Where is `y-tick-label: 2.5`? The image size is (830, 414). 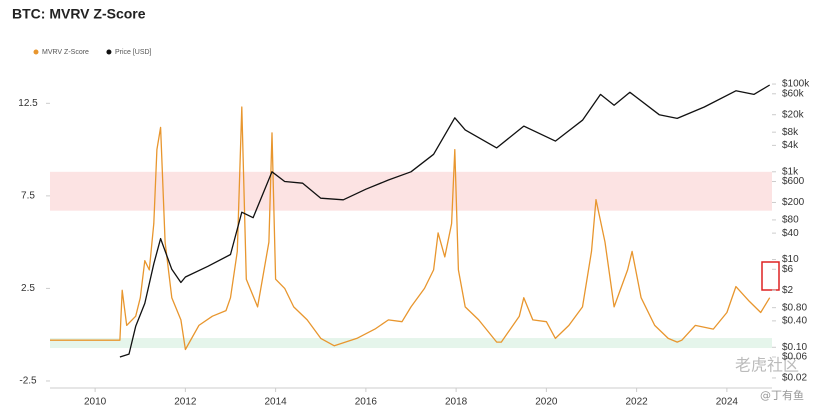 y-tick-label: 2.5 is located at coordinates (28, 288).